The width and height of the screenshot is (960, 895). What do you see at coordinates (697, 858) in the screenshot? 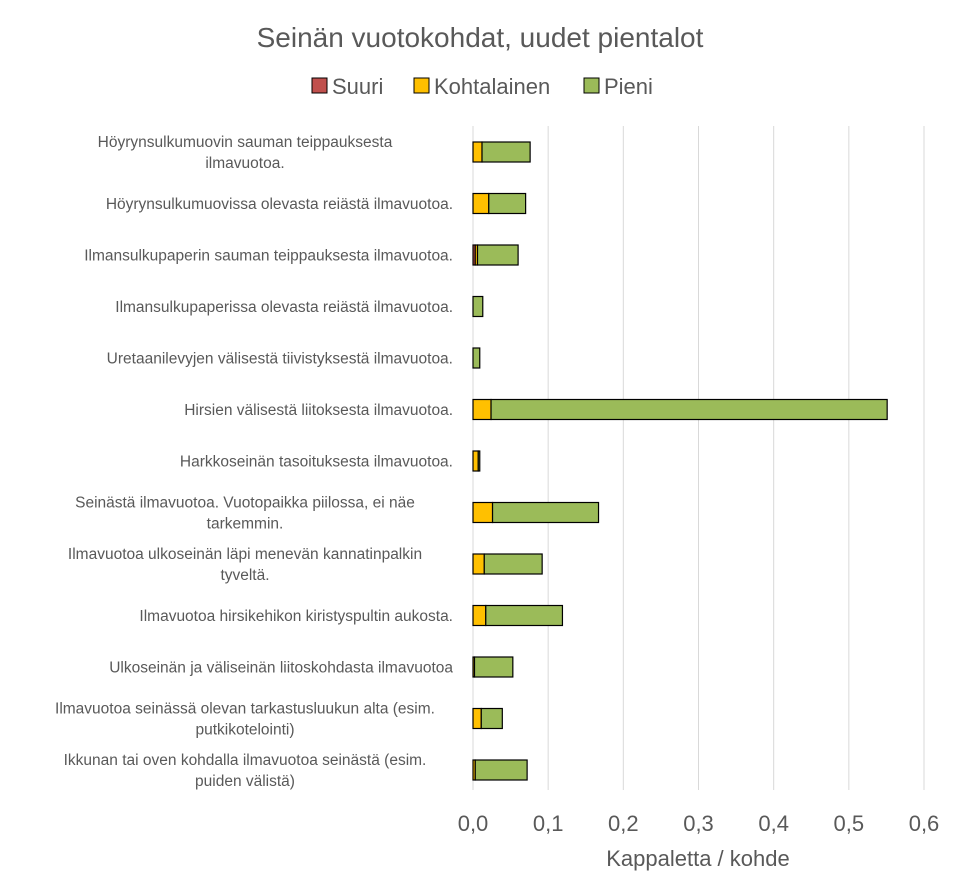
I see `x-axis-title: Kappaletta / kohde` at bounding box center [697, 858].